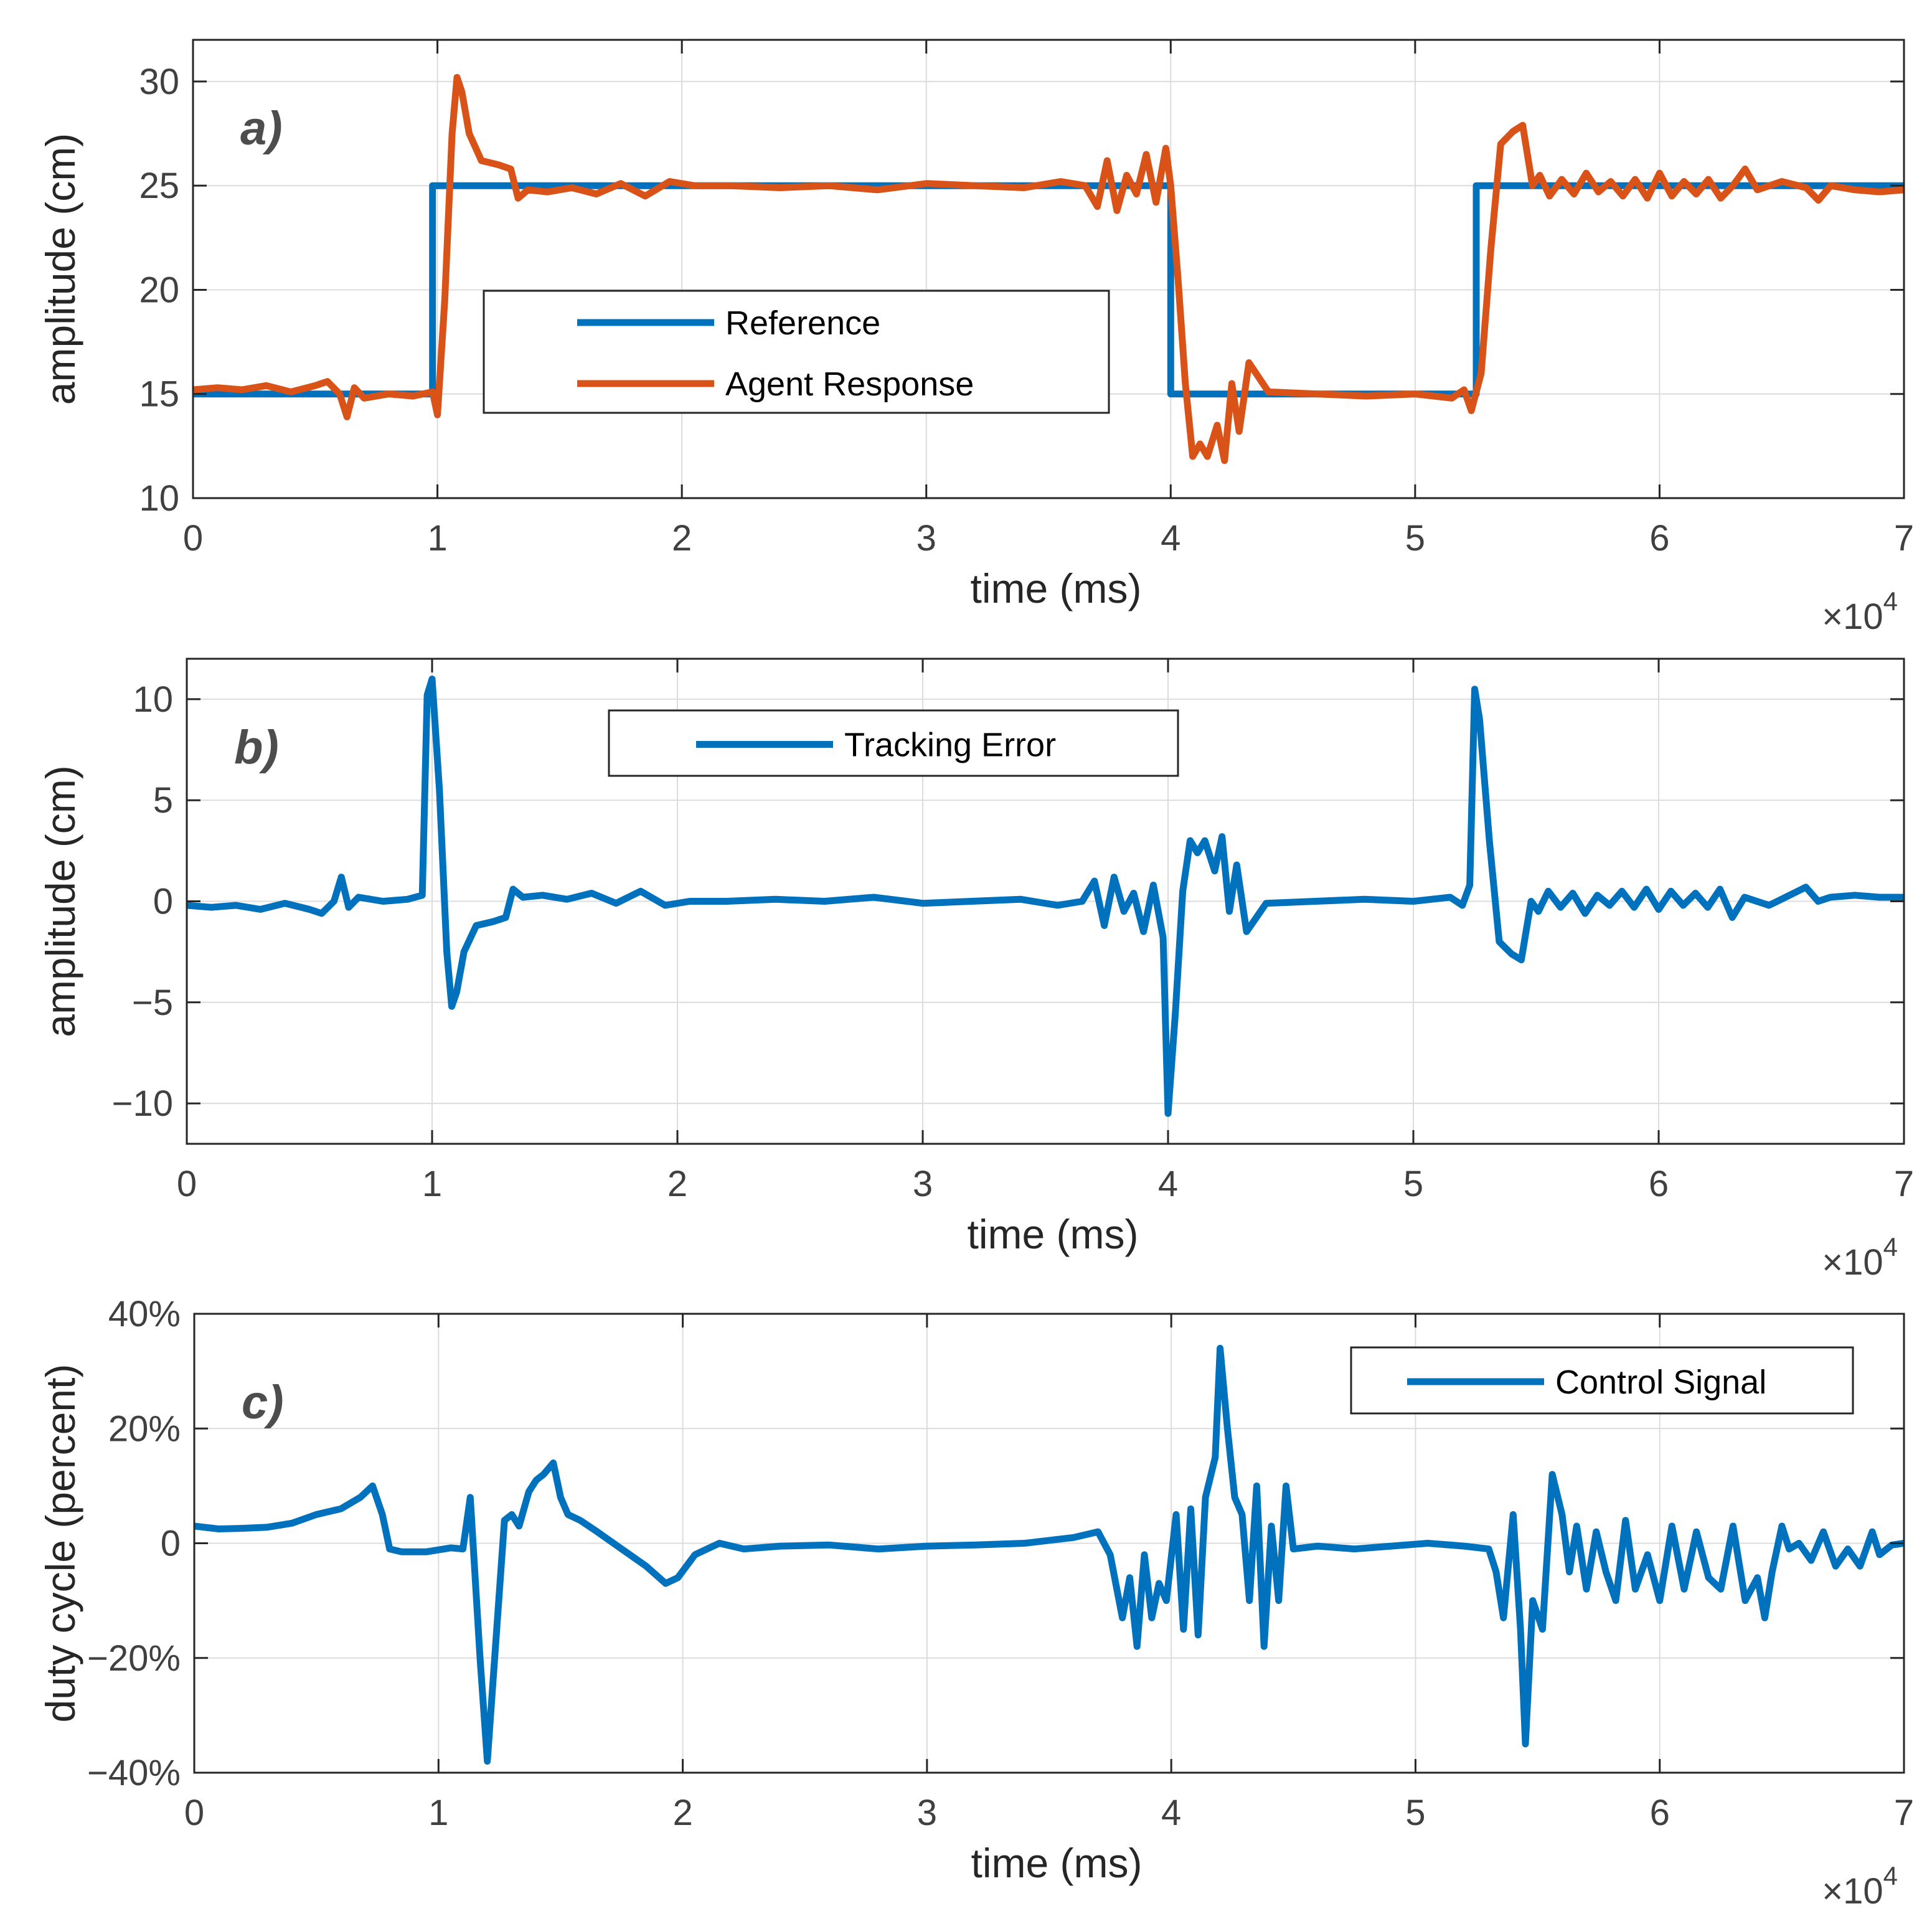 The width and height of the screenshot is (1932, 1924). I want to click on y-tick-label: 25, so click(159, 186).